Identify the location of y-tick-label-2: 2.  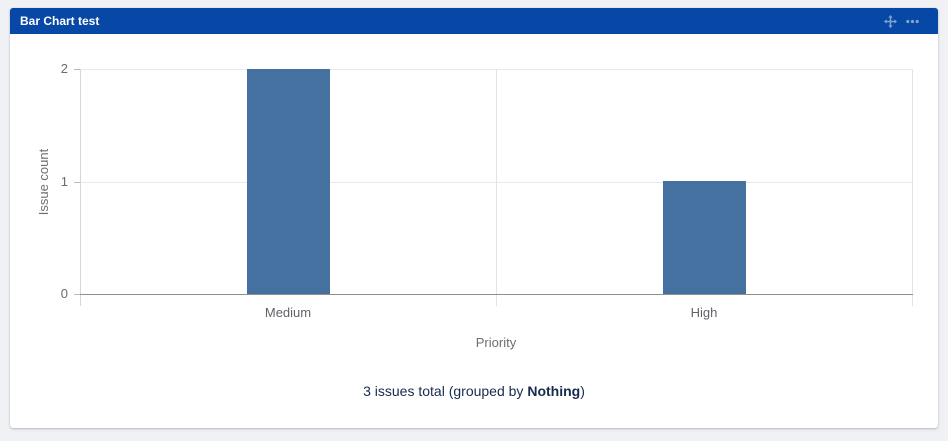
(64, 68).